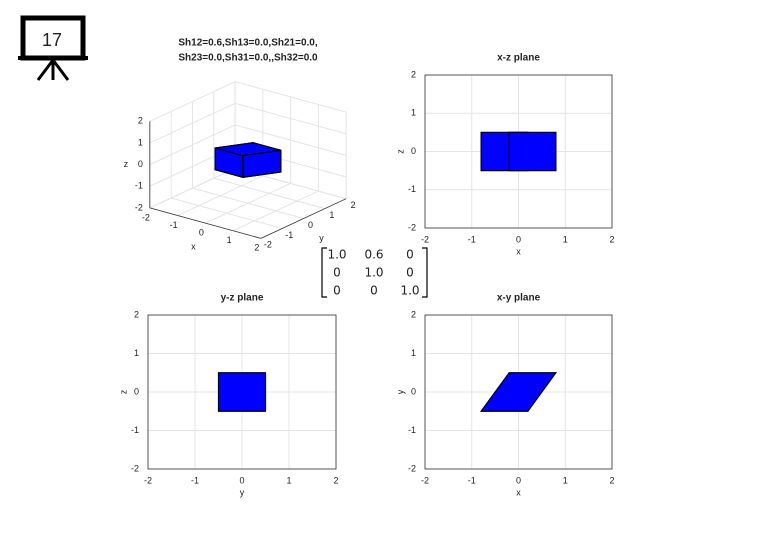 The height and width of the screenshot is (548, 759). What do you see at coordinates (242, 298) in the screenshot?
I see `chart-title: y-z plane` at bounding box center [242, 298].